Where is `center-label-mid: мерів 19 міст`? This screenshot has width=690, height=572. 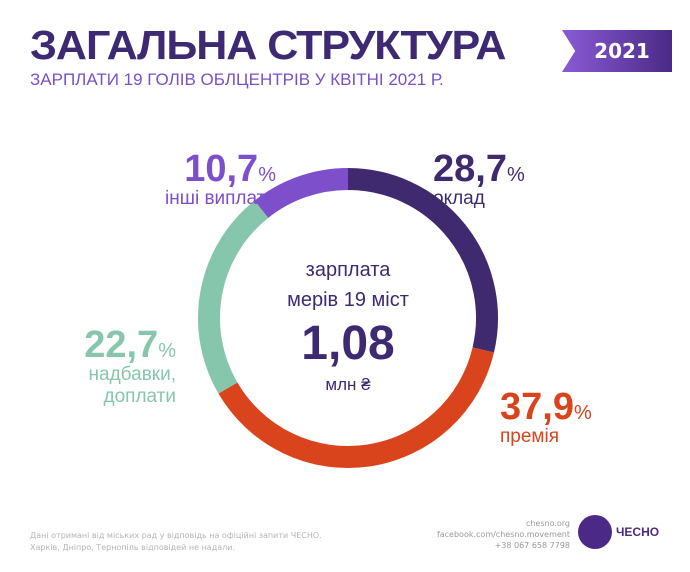
center-label-mid: мерів 19 міст is located at coordinates (348, 300).